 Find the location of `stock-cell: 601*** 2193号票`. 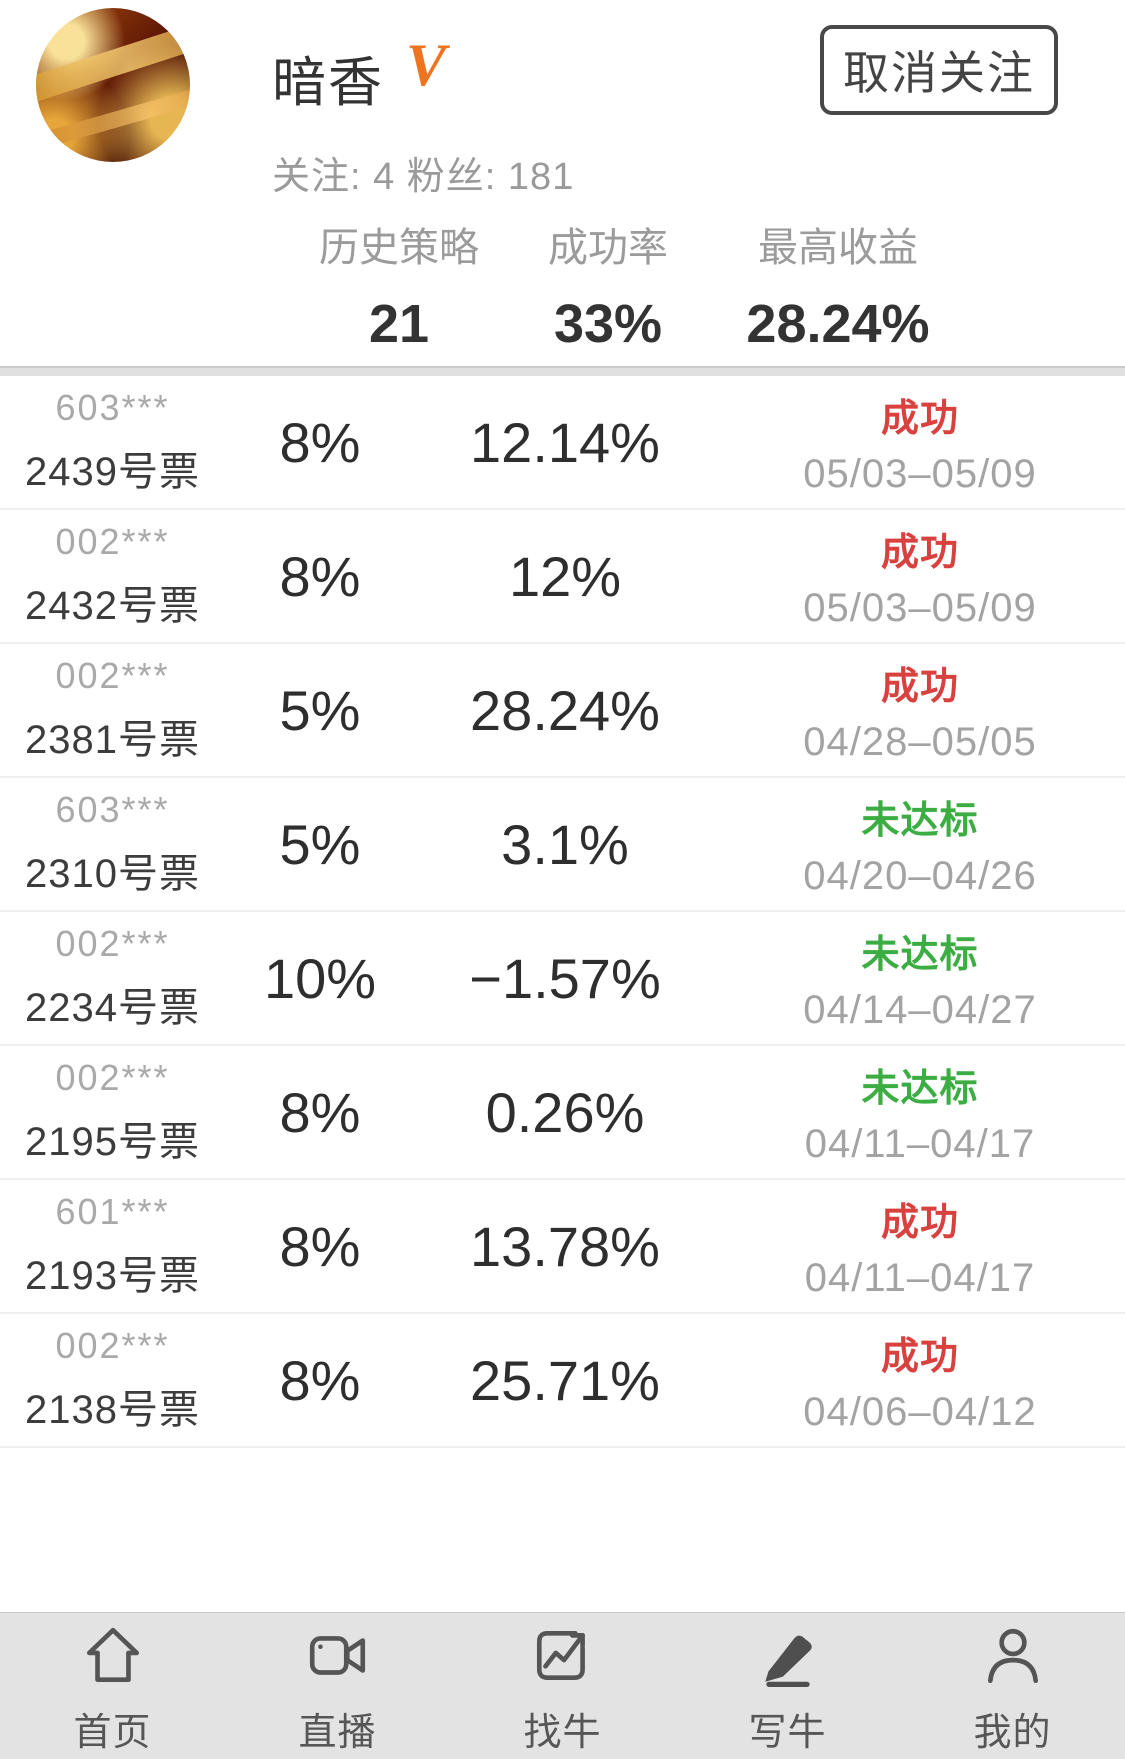

stock-cell: 601*** 2193号票 is located at coordinates (112, 1246).